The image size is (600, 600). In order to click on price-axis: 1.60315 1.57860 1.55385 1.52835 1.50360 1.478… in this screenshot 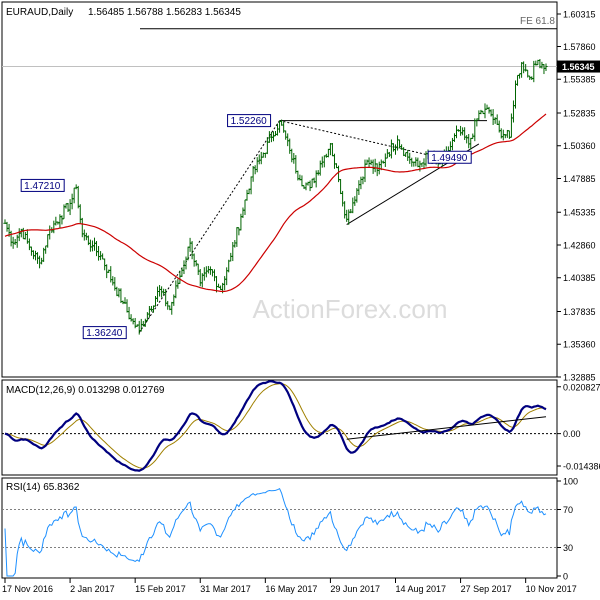, I will do `click(578, 196)`.